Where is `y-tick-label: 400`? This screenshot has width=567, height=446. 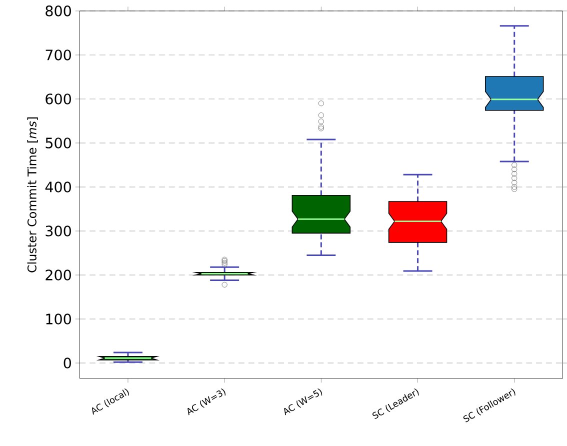
y-tick-label: 400 is located at coordinates (58, 187).